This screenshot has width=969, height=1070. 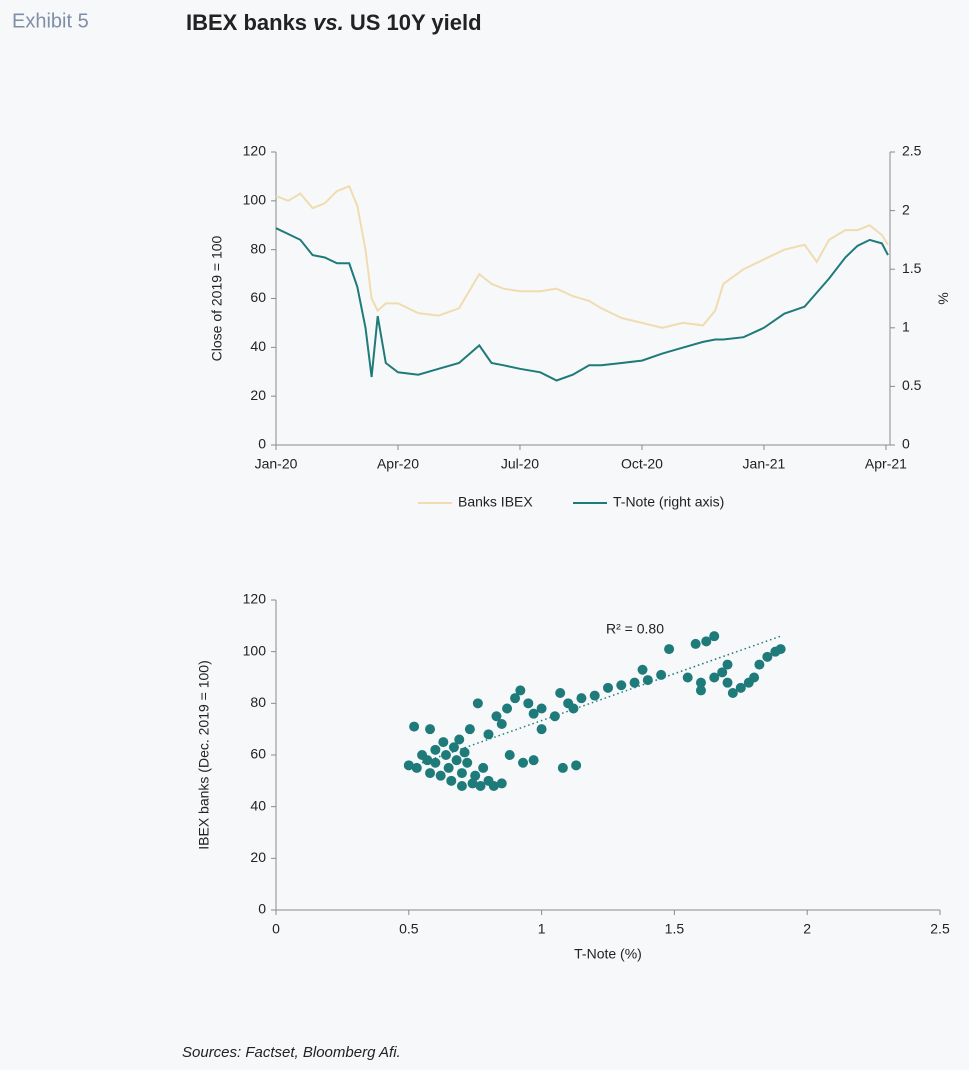 What do you see at coordinates (276, 929) in the screenshot?
I see `x-tick-label: 0` at bounding box center [276, 929].